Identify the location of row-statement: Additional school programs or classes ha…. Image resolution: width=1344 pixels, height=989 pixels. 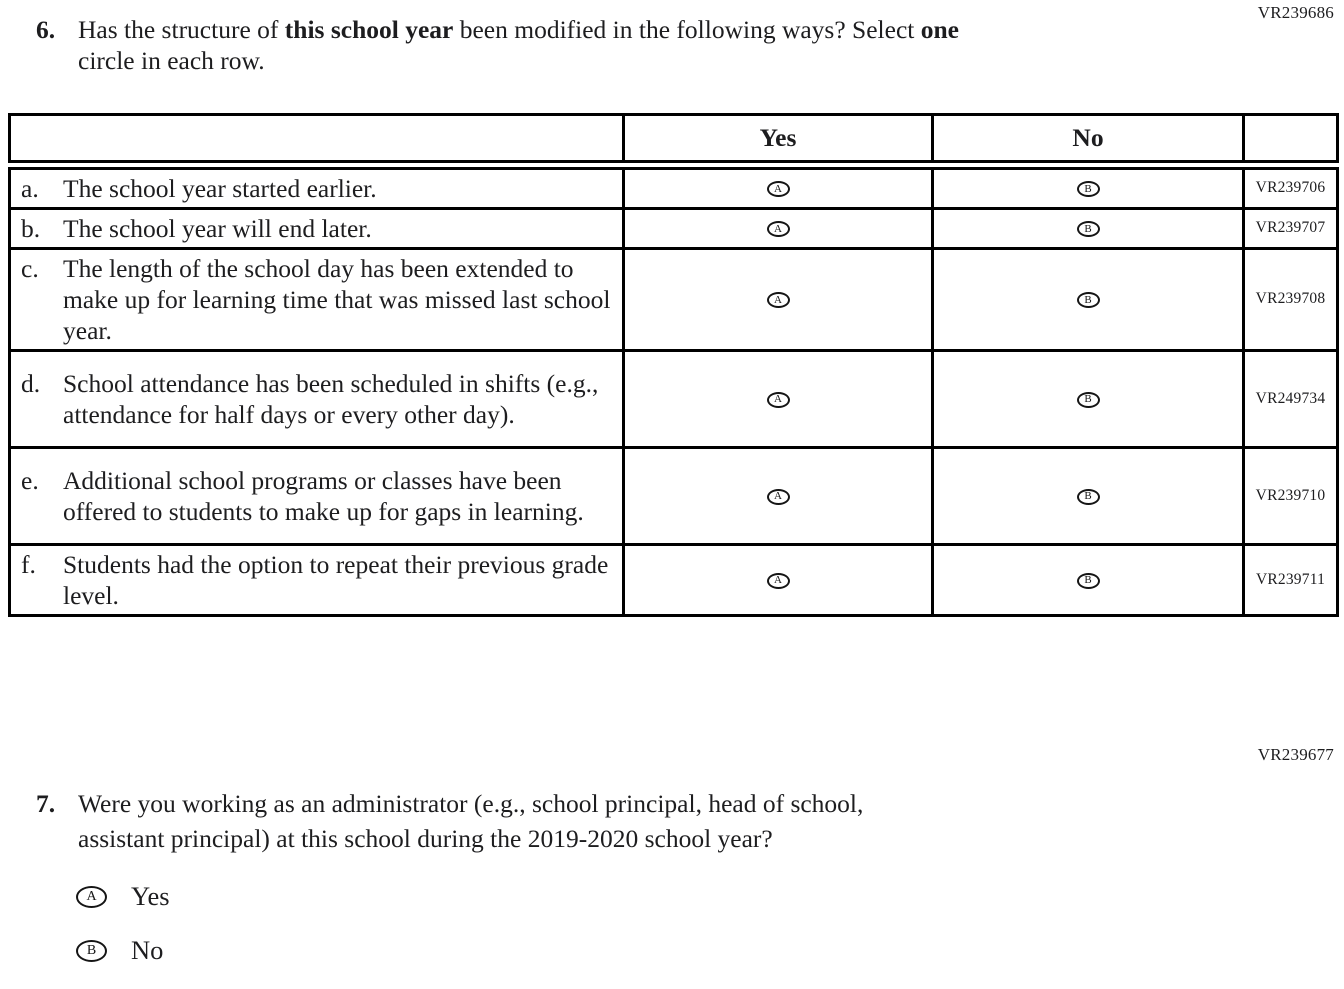
(323, 495).